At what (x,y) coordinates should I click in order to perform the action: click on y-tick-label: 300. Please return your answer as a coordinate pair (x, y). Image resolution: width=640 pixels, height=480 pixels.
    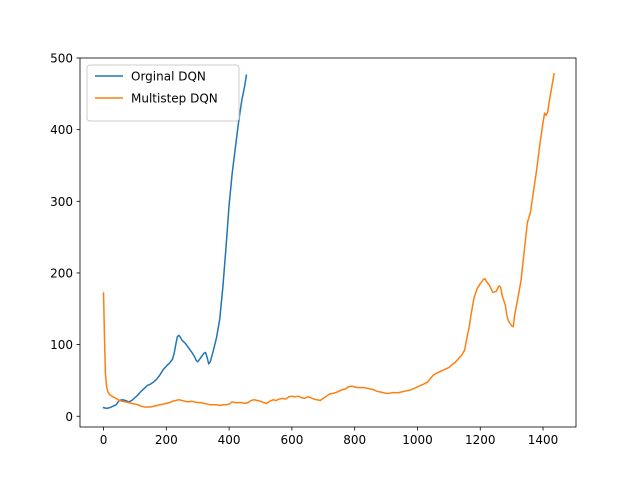
    Looking at the image, I should click on (61, 202).